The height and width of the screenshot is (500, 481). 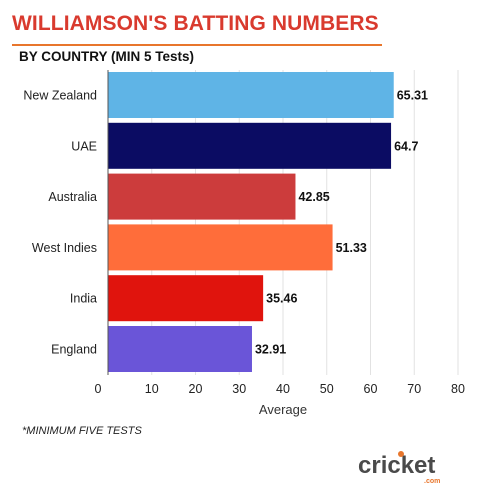 What do you see at coordinates (281, 299) in the screenshot?
I see `value-label: 35.46` at bounding box center [281, 299].